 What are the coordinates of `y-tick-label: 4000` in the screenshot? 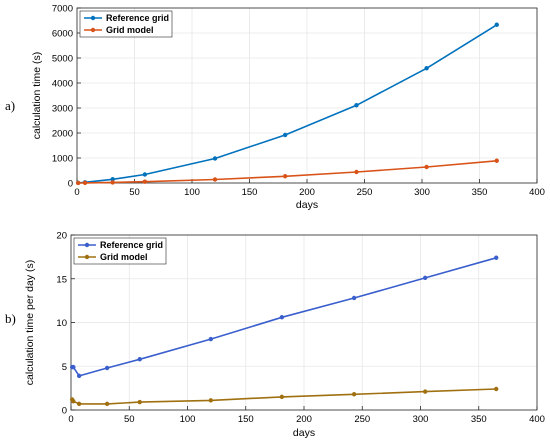 It's located at (62, 84).